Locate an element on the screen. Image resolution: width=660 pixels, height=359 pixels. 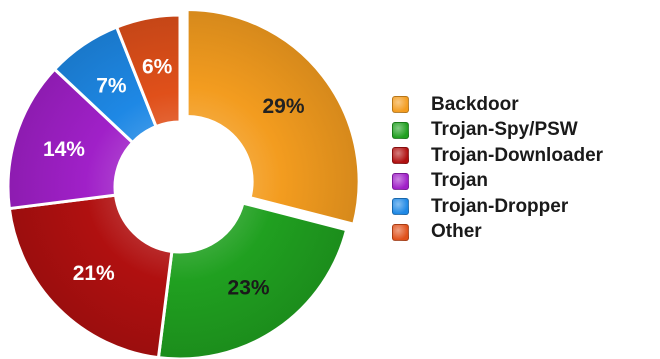
legend-label: Trojan-Dropper is located at coordinates (500, 206).